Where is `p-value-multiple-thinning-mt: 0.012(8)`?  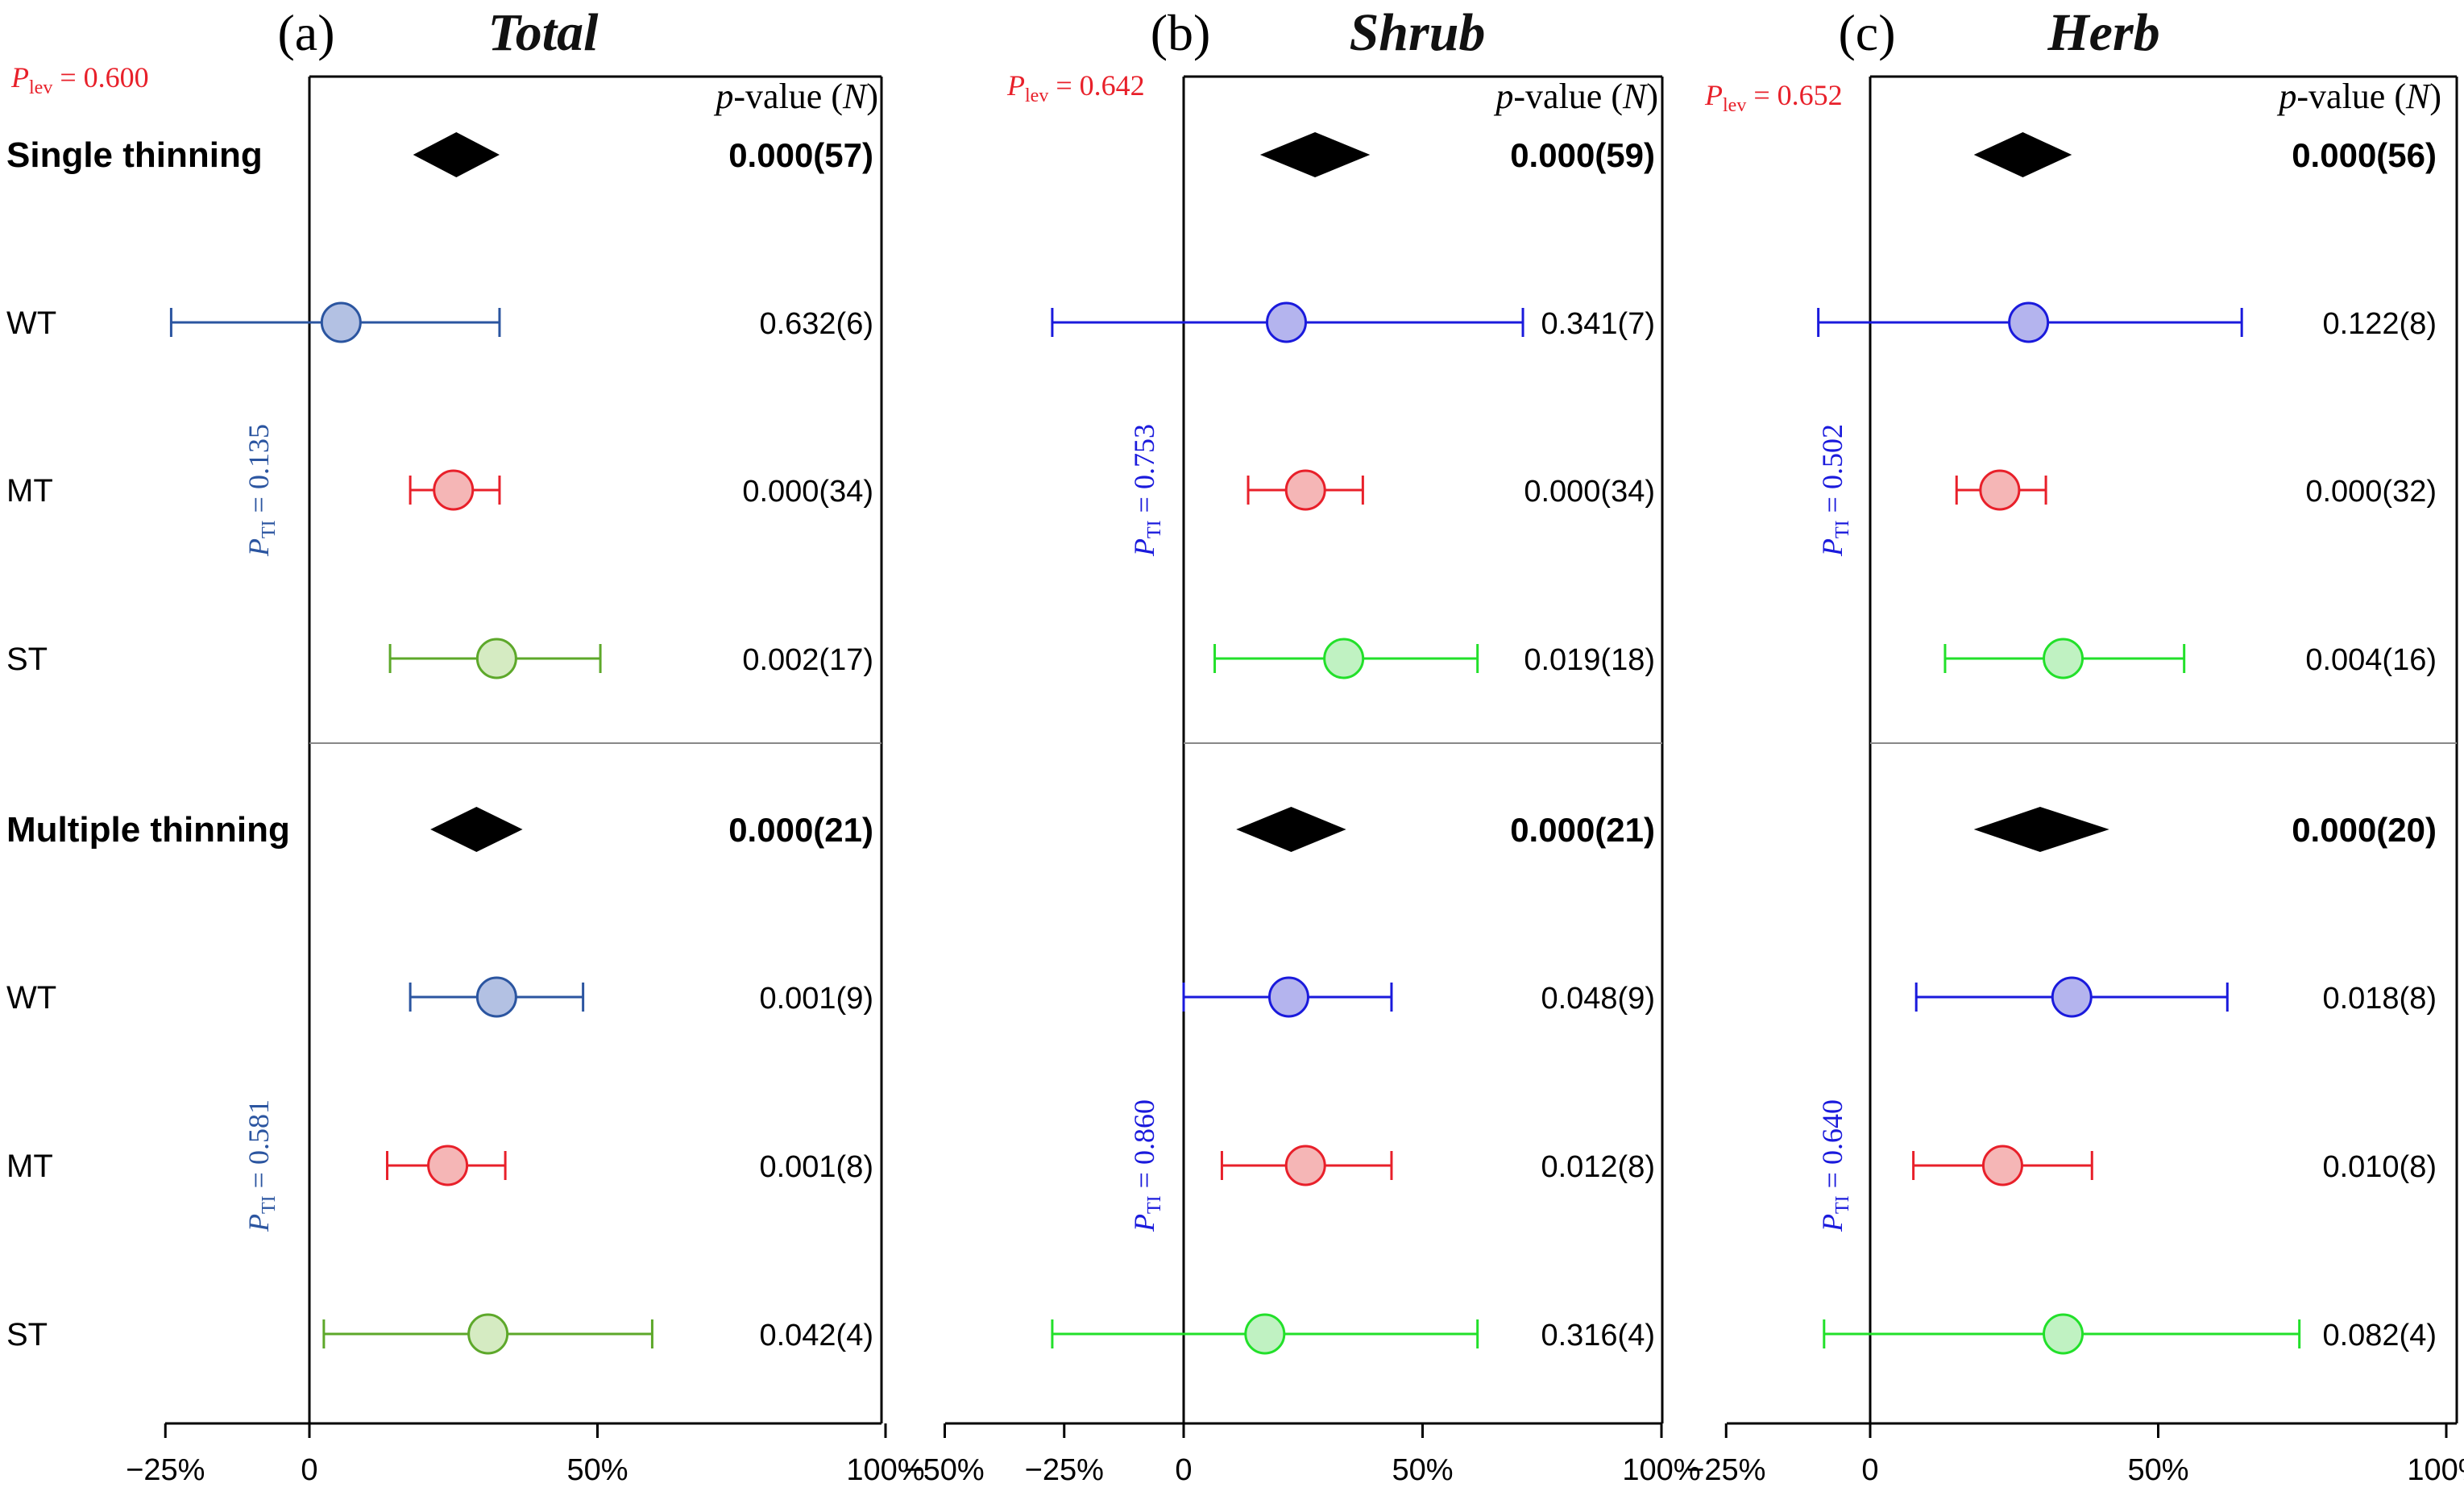
p-value-multiple-thinning-mt: 0.012(8) is located at coordinates (1598, 1167).